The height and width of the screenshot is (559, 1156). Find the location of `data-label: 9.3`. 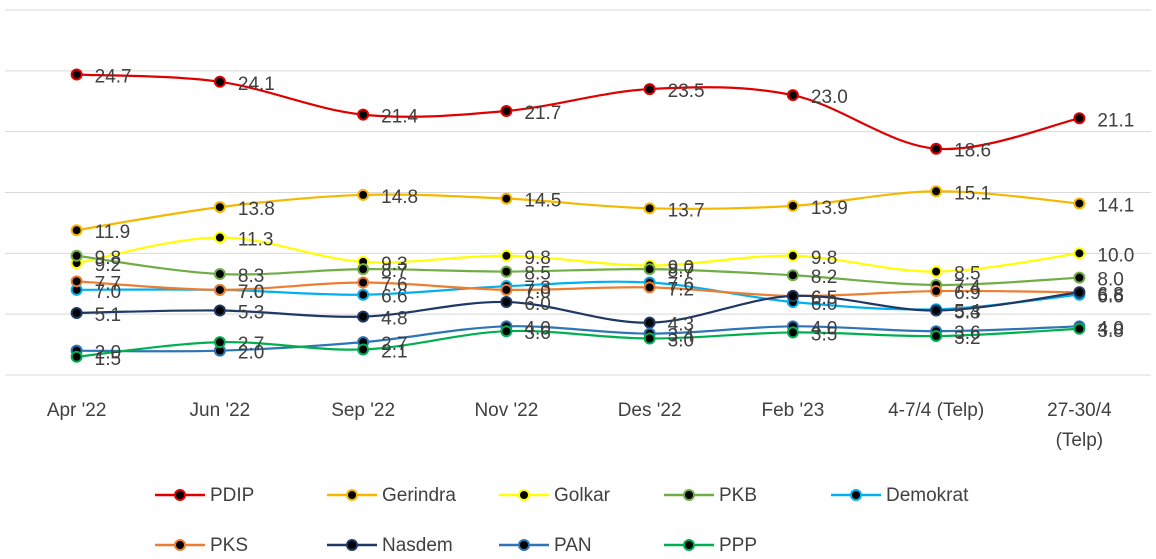

data-label: 9.3 is located at coordinates (394, 264).